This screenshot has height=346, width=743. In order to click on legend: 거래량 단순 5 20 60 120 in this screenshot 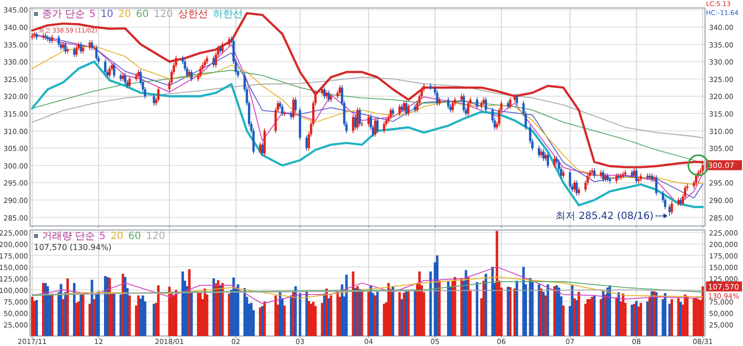, I will do `click(100, 236)`.